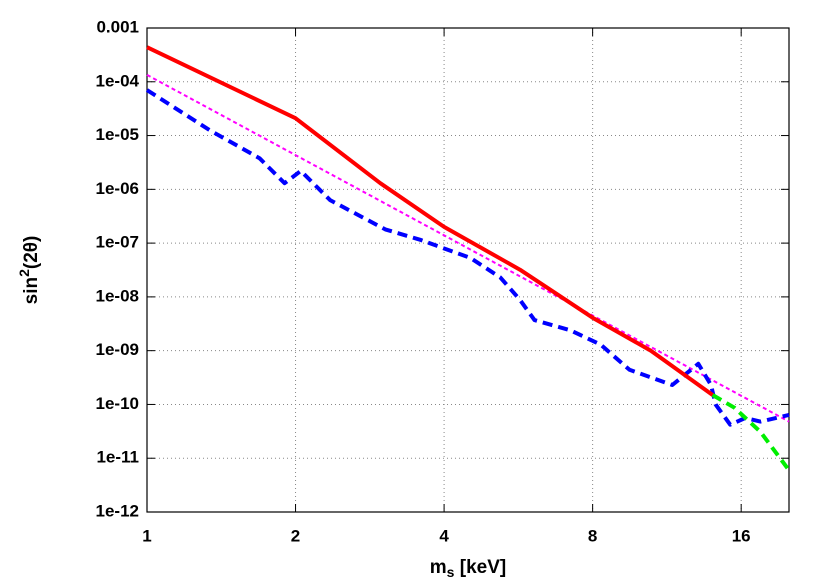 This screenshot has width=830, height=581. I want to click on y-tick-label: 1e-12, so click(117, 510).